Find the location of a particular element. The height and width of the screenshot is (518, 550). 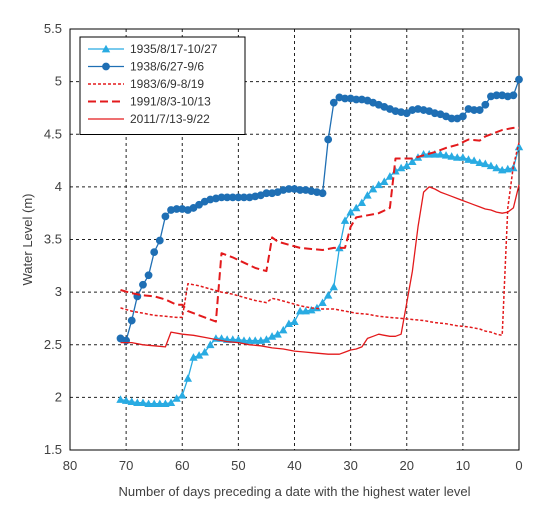

x-tick-label: 50 is located at coordinates (238, 465).